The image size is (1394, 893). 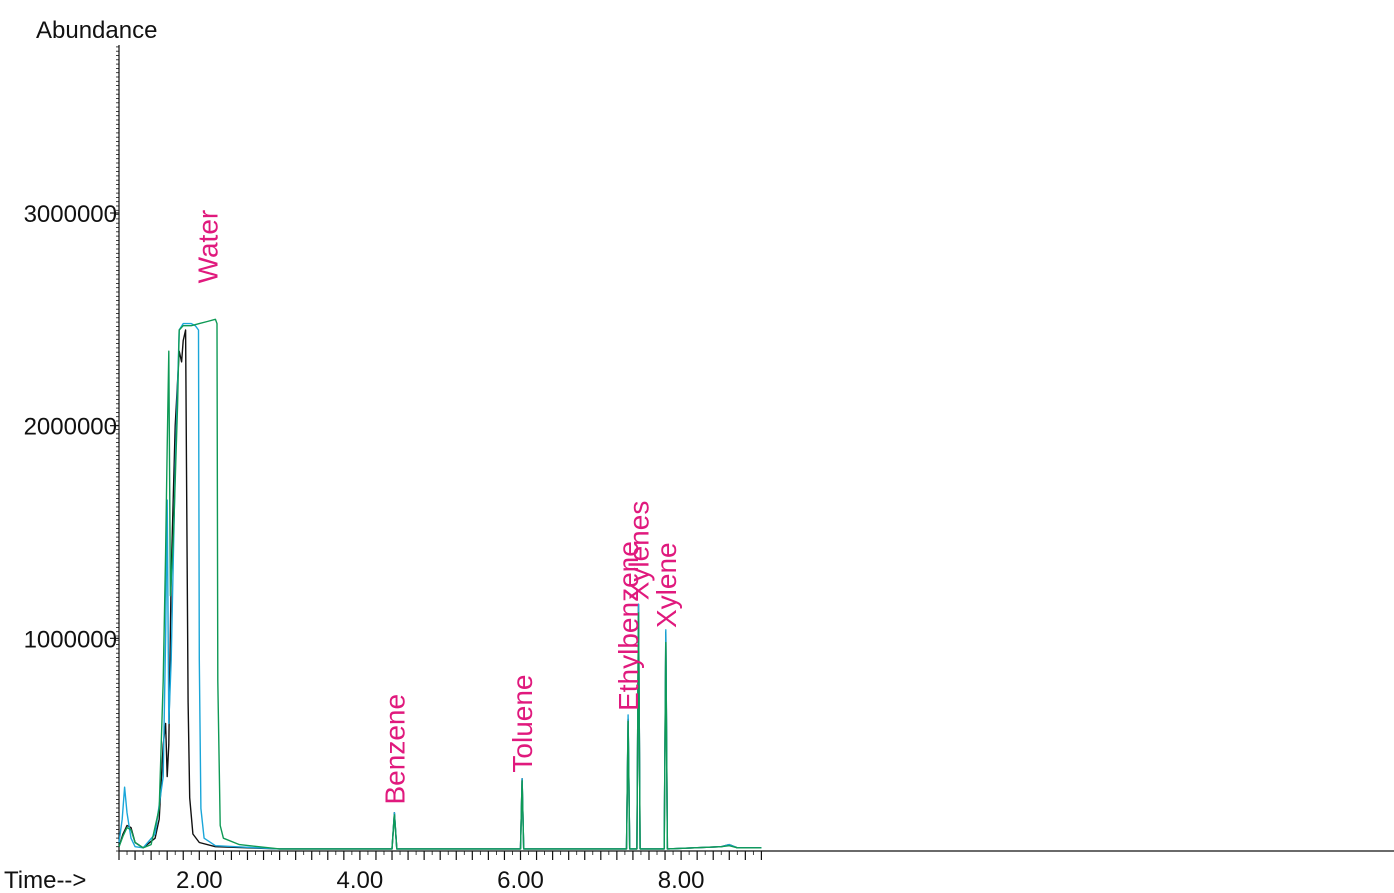 I want to click on x-tick-label: 2.00, so click(x=199, y=880).